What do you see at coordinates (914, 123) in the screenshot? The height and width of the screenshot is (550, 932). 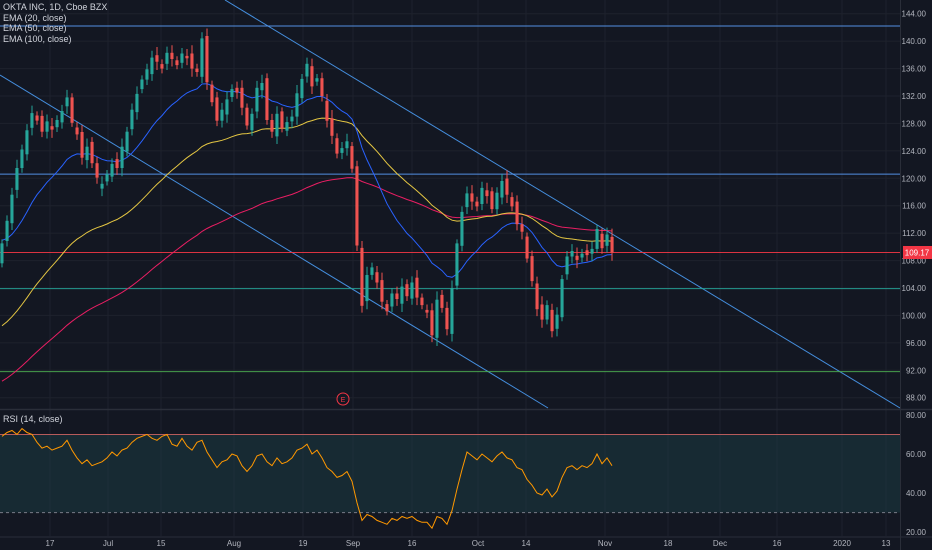 I see `price-tick-label: 128.00` at bounding box center [914, 123].